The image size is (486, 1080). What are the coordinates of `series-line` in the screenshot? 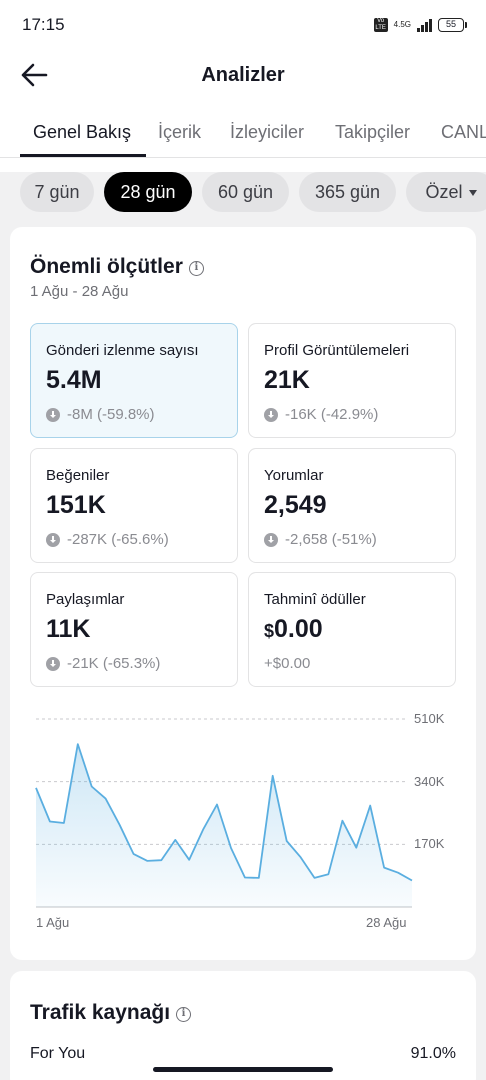 It's located at (224, 812).